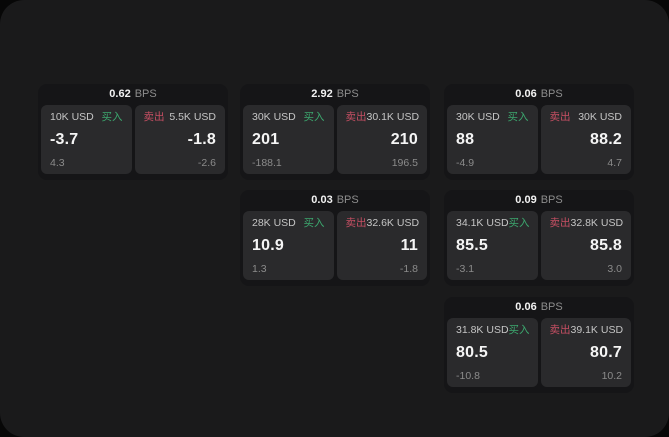 The width and height of the screenshot is (669, 437). I want to click on sell-size-label: 32.6K USD, so click(393, 223).